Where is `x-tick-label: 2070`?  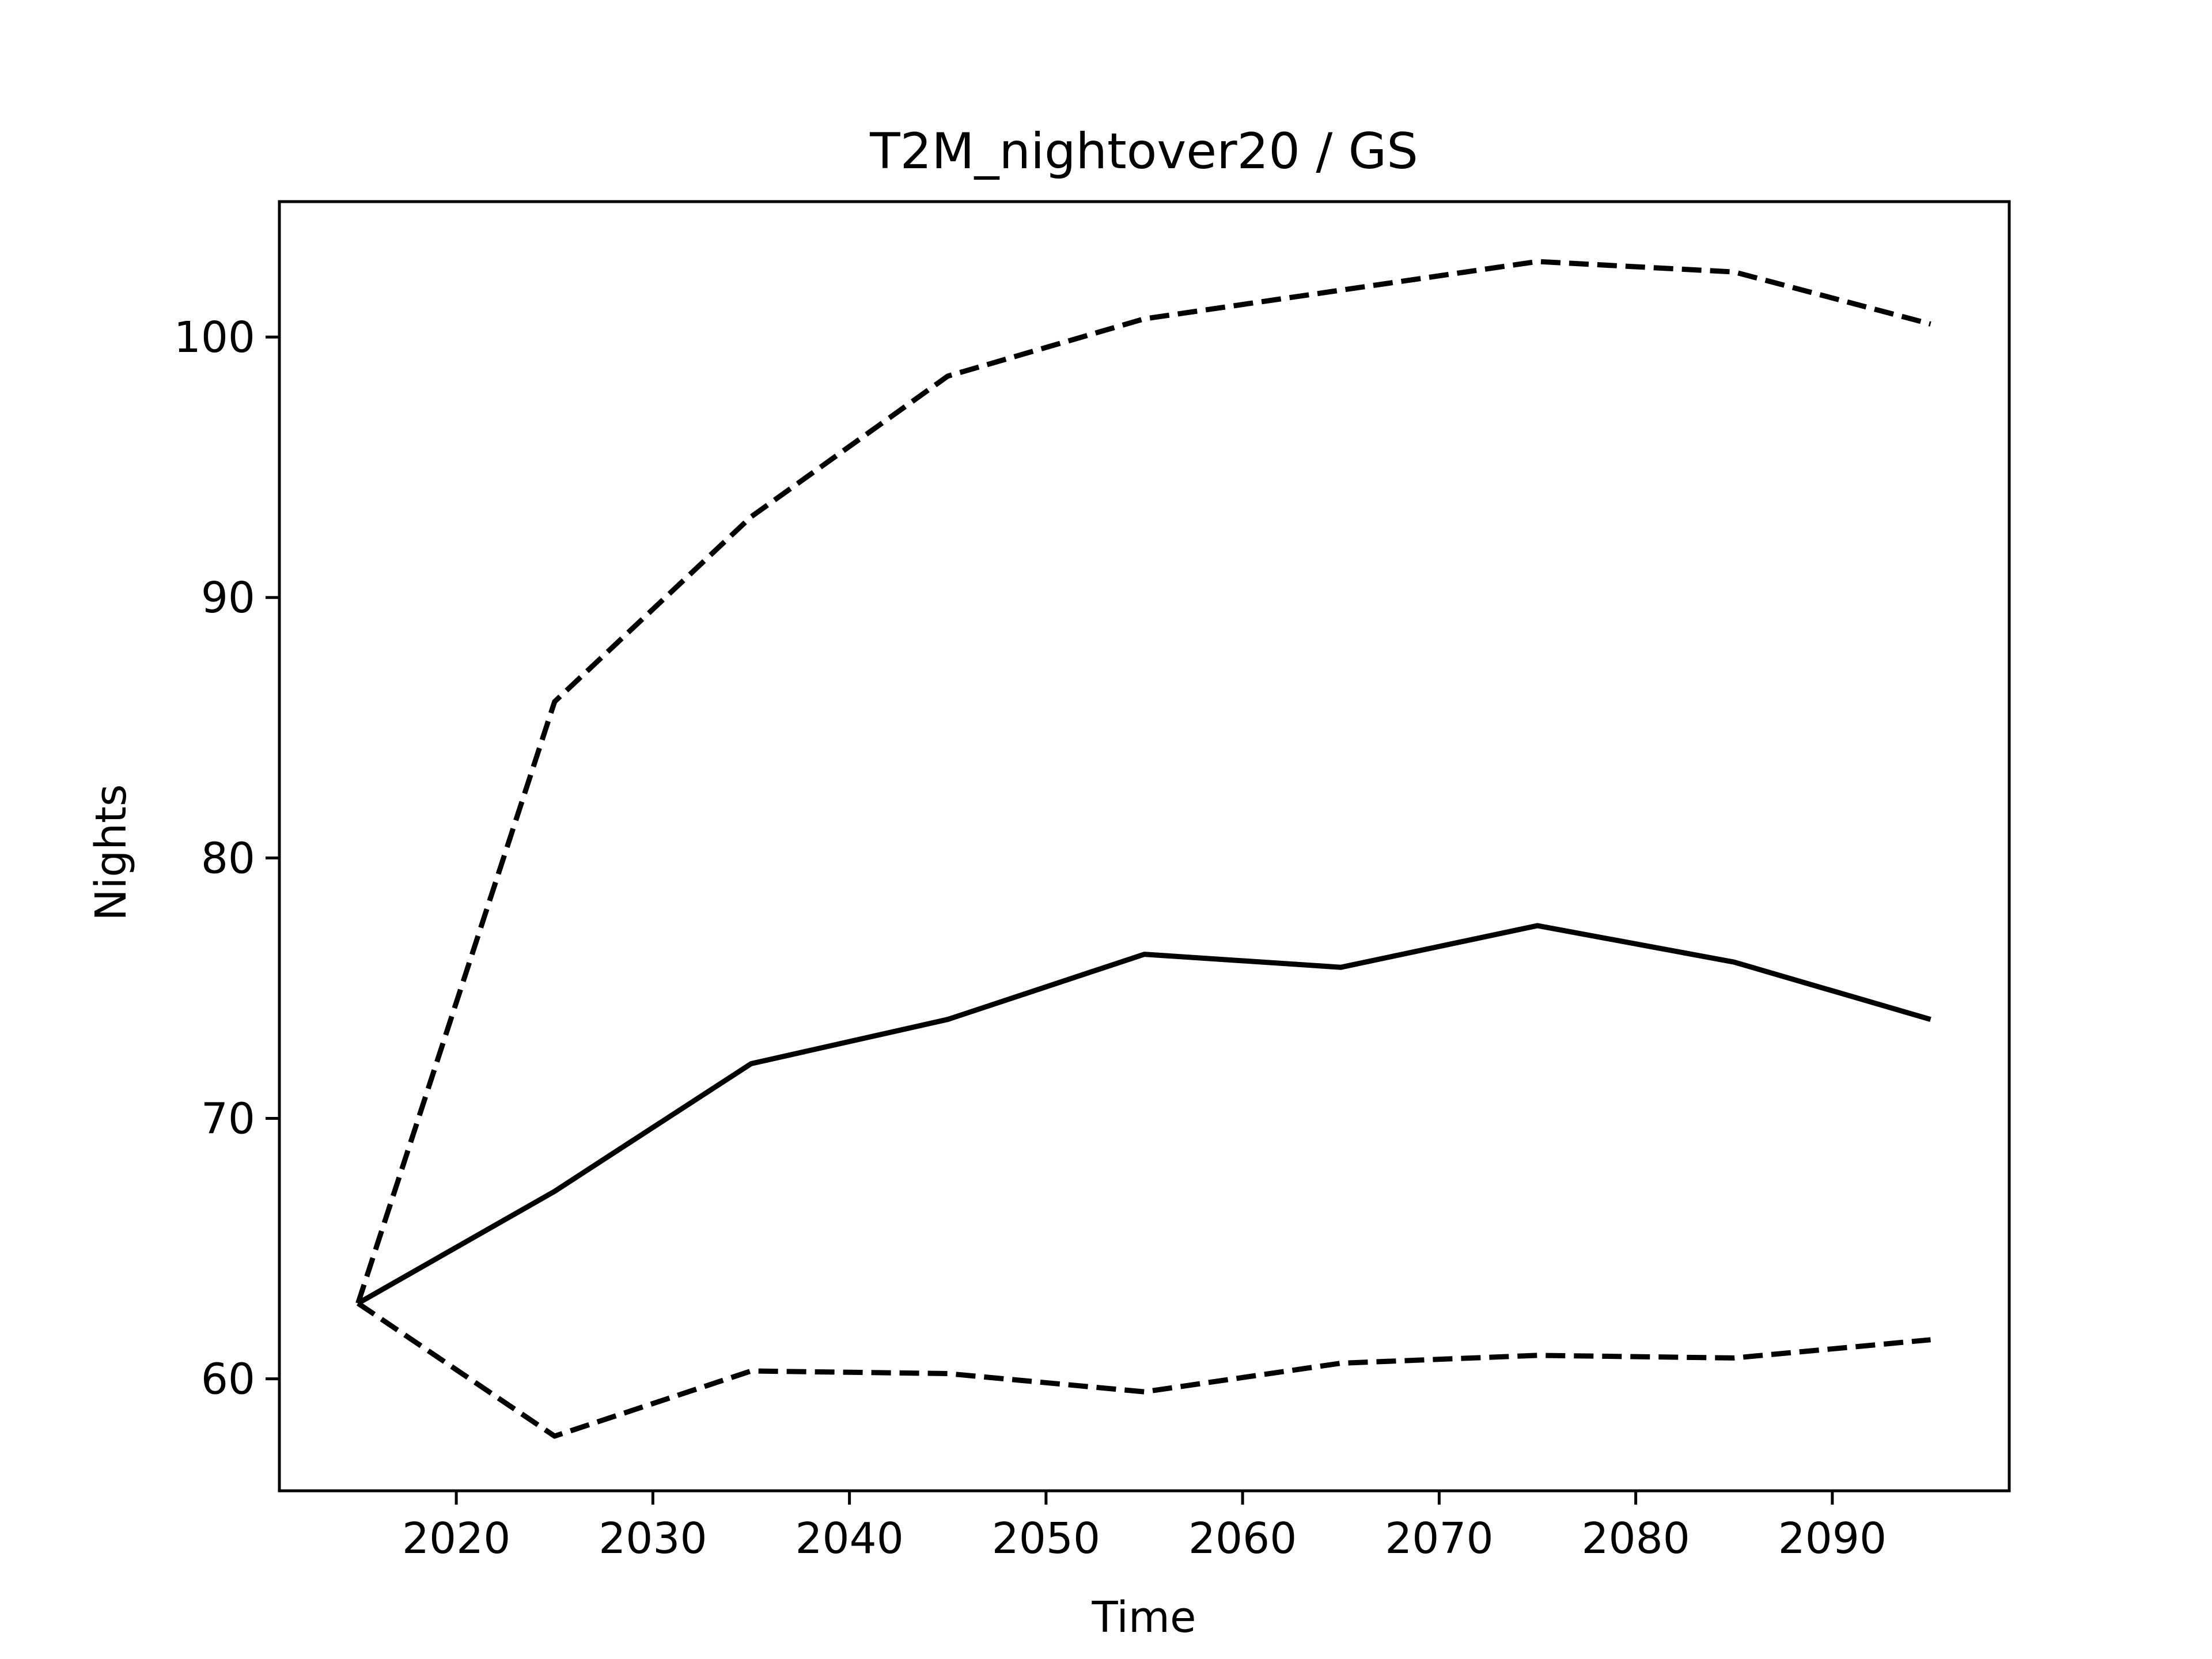
x-tick-label: 2070 is located at coordinates (1439, 1538).